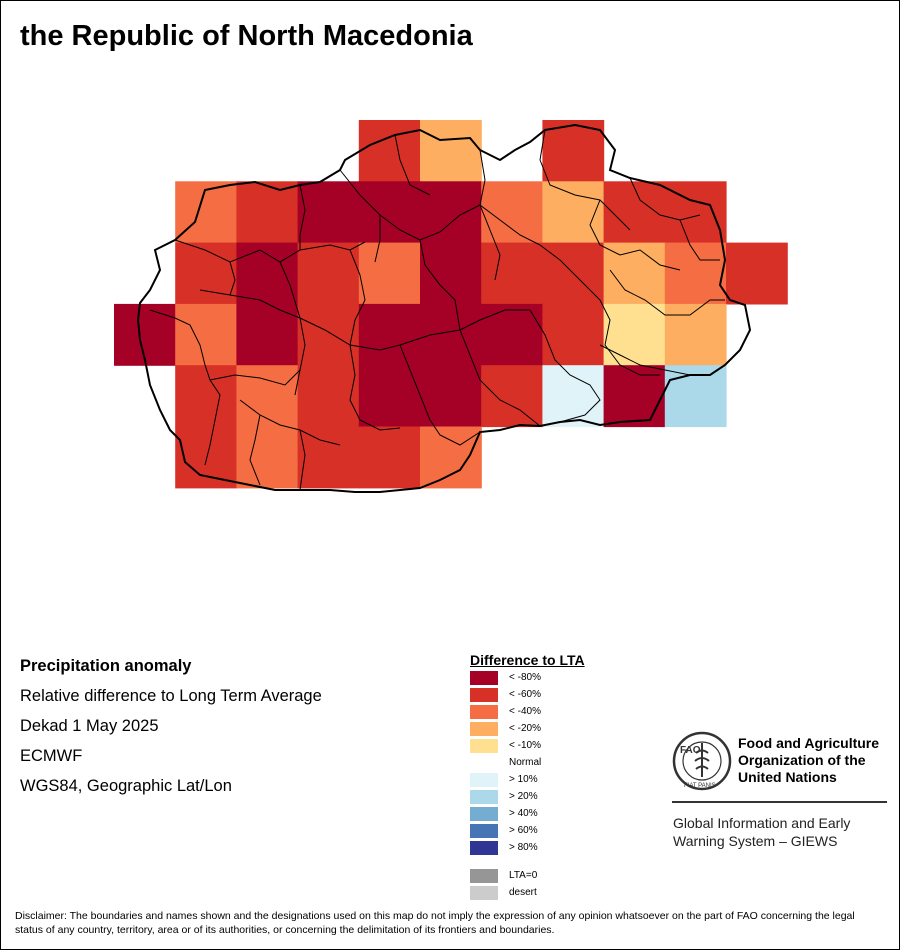 This screenshot has width=900, height=950. I want to click on legend-label: > 40%, so click(523, 813).